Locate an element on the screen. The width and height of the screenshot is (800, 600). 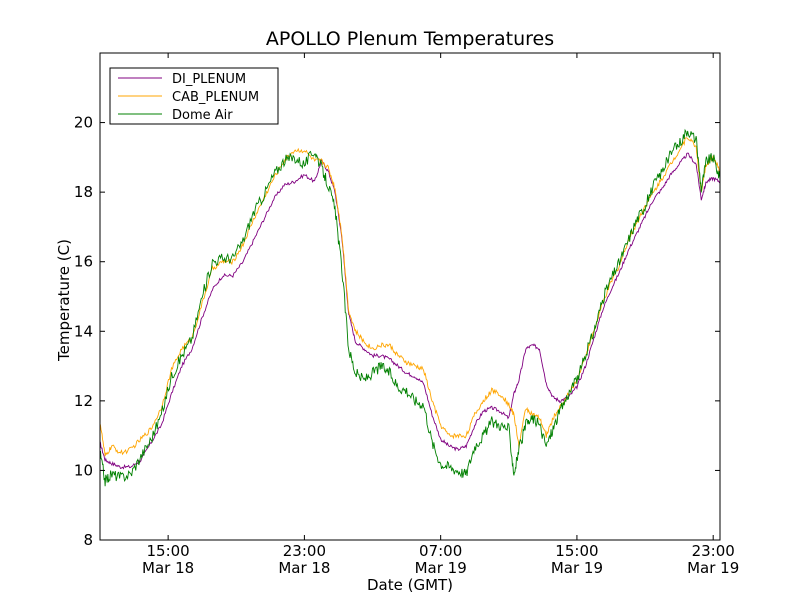
legend: DI_PLENUM CAB_PLENUM Dome Air is located at coordinates (194, 96).